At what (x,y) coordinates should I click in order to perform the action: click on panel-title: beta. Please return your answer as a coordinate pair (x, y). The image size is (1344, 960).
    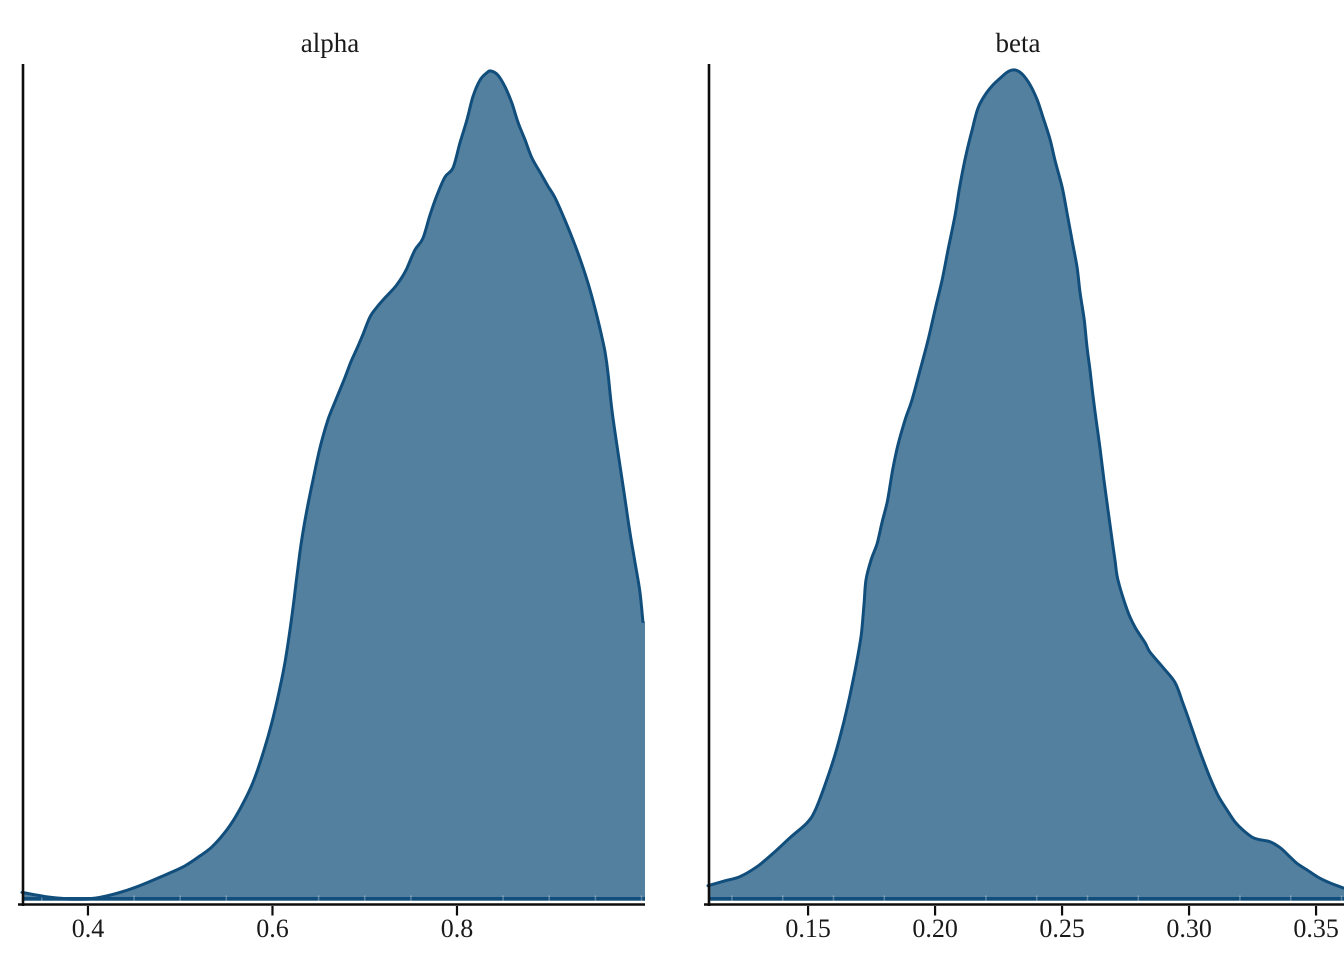
    Looking at the image, I should click on (1018, 43).